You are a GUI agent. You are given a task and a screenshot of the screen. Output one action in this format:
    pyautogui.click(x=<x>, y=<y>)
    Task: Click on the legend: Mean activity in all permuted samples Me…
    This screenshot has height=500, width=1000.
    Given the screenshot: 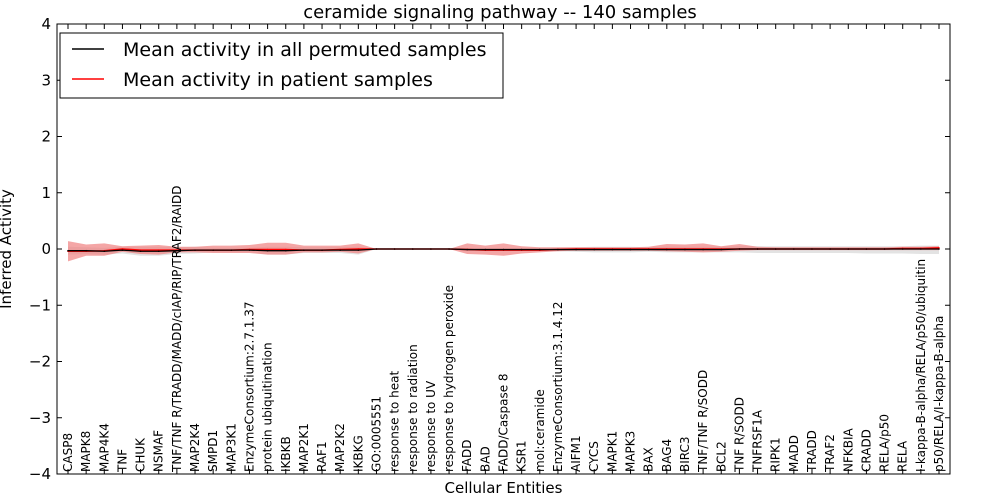 What is the action you would take?
    pyautogui.click(x=281, y=65)
    